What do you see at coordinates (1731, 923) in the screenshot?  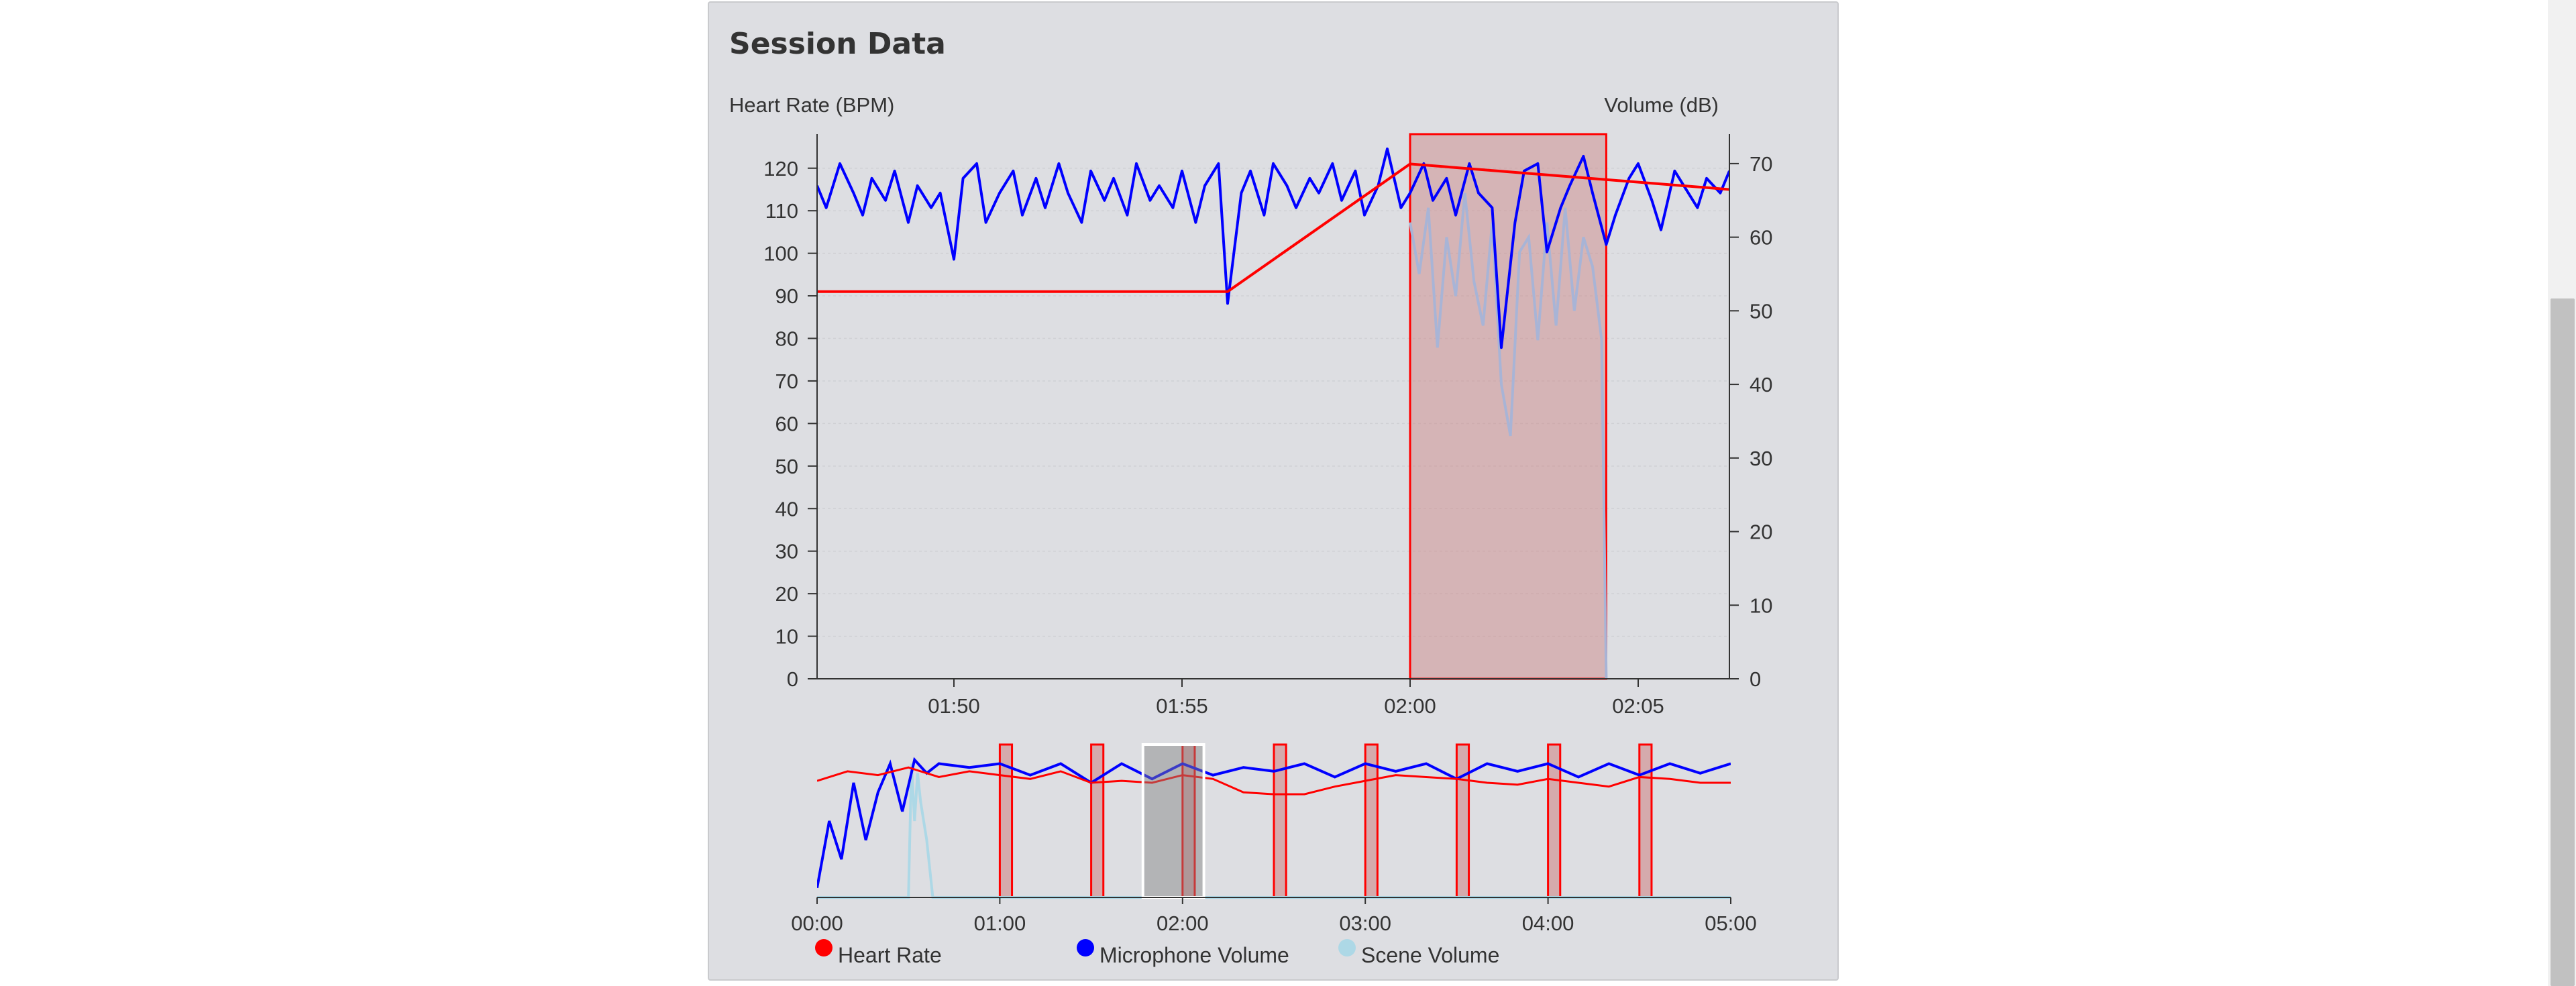 I see `navigator-x-tick-label: 05:00` at bounding box center [1731, 923].